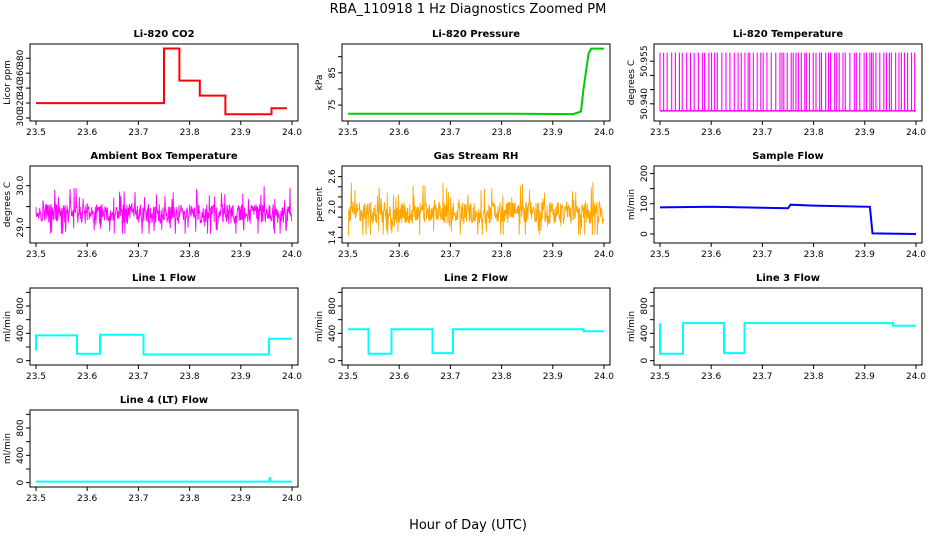 The height and width of the screenshot is (540, 936). What do you see at coordinates (476, 34) in the screenshot?
I see `panel-title: Li-820 Pressure` at bounding box center [476, 34].